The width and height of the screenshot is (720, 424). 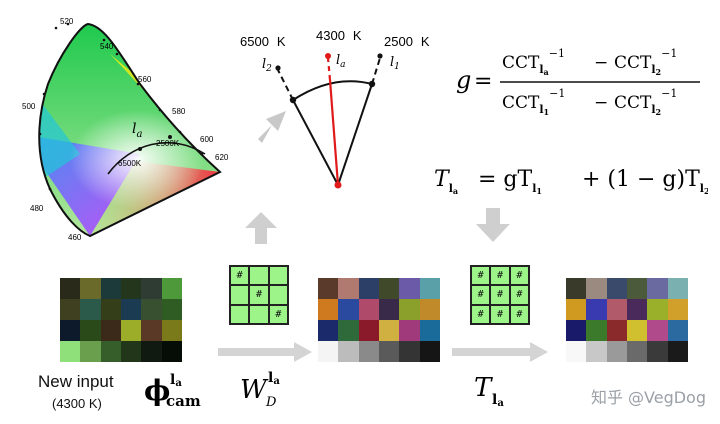 I want to click on den-cct-b: CCT, so click(x=633, y=103).